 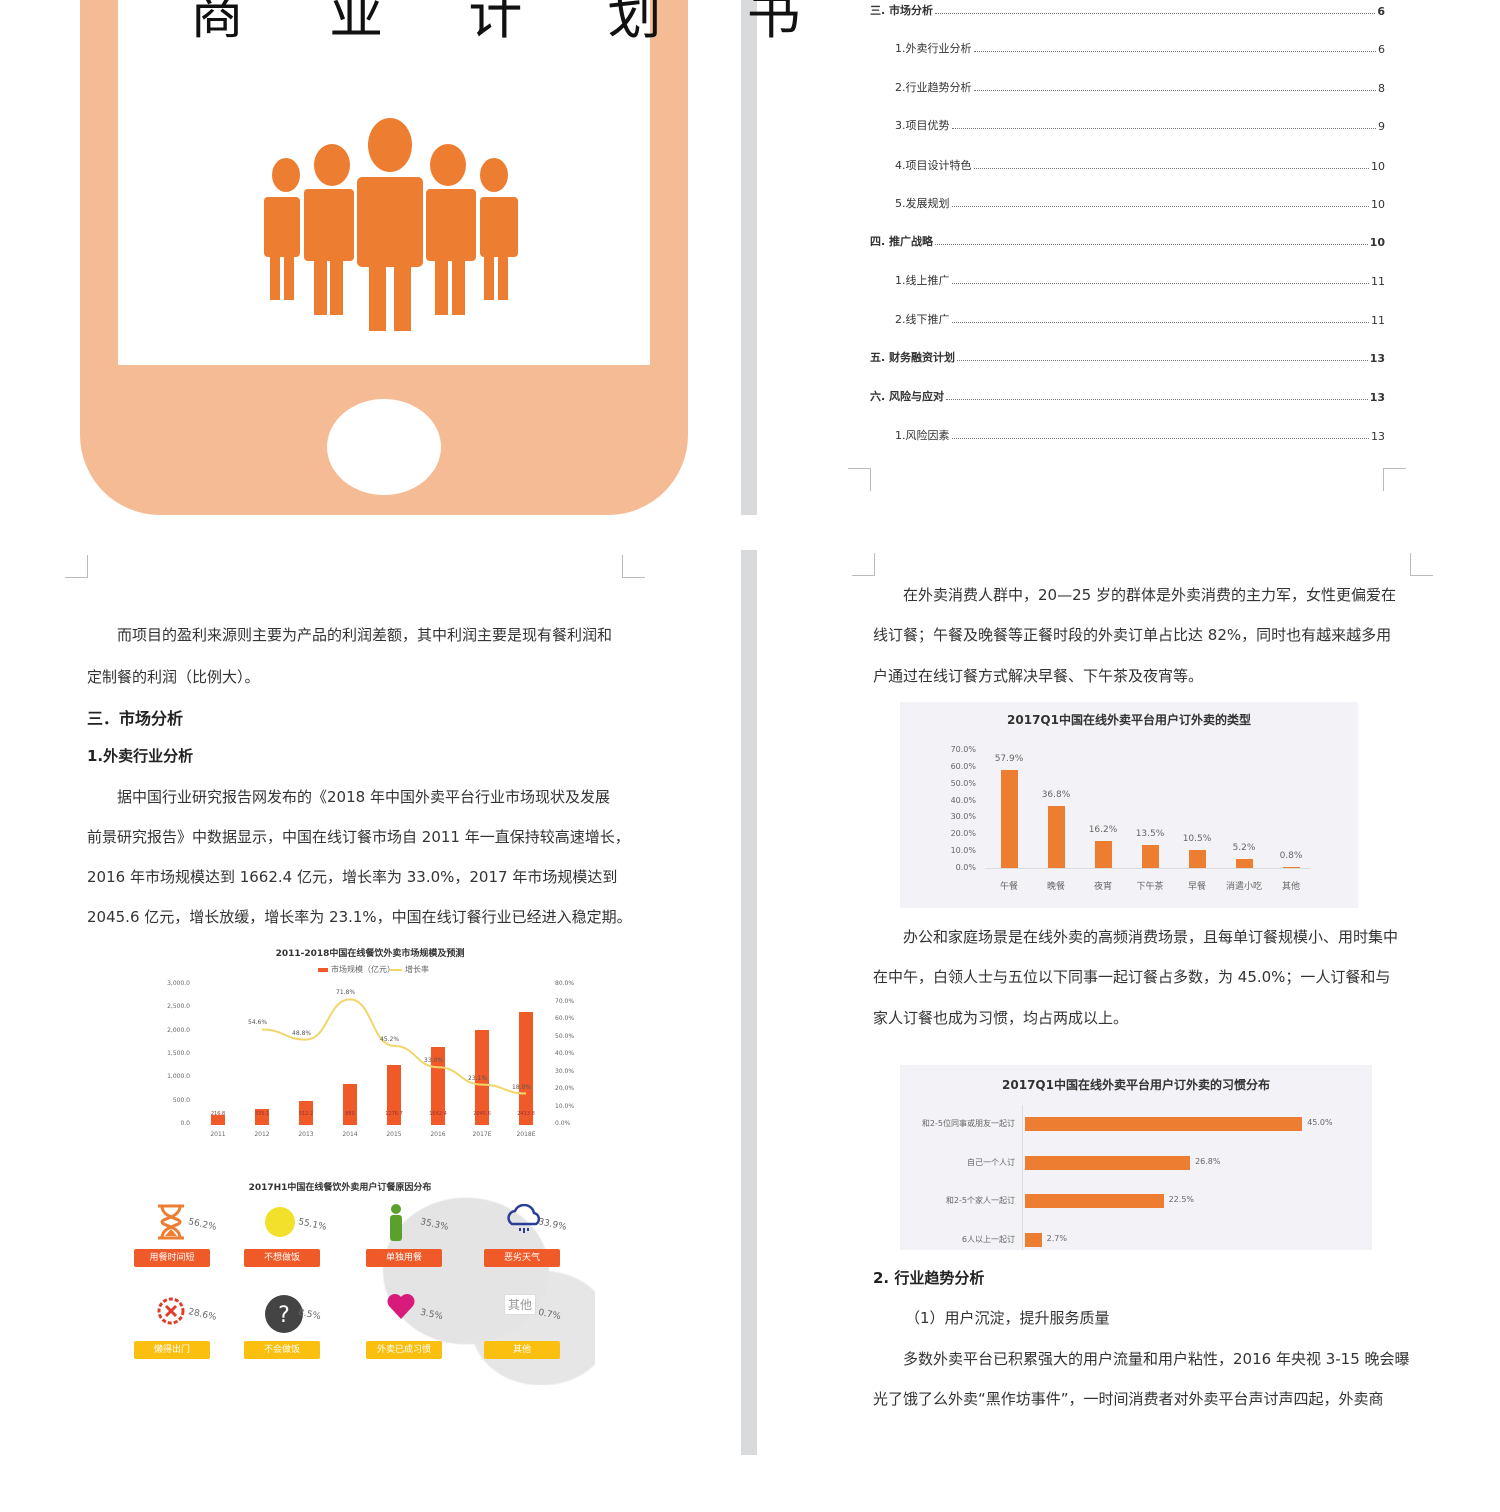 I want to click on y-right-tick: 30.0%, so click(x=565, y=1071).